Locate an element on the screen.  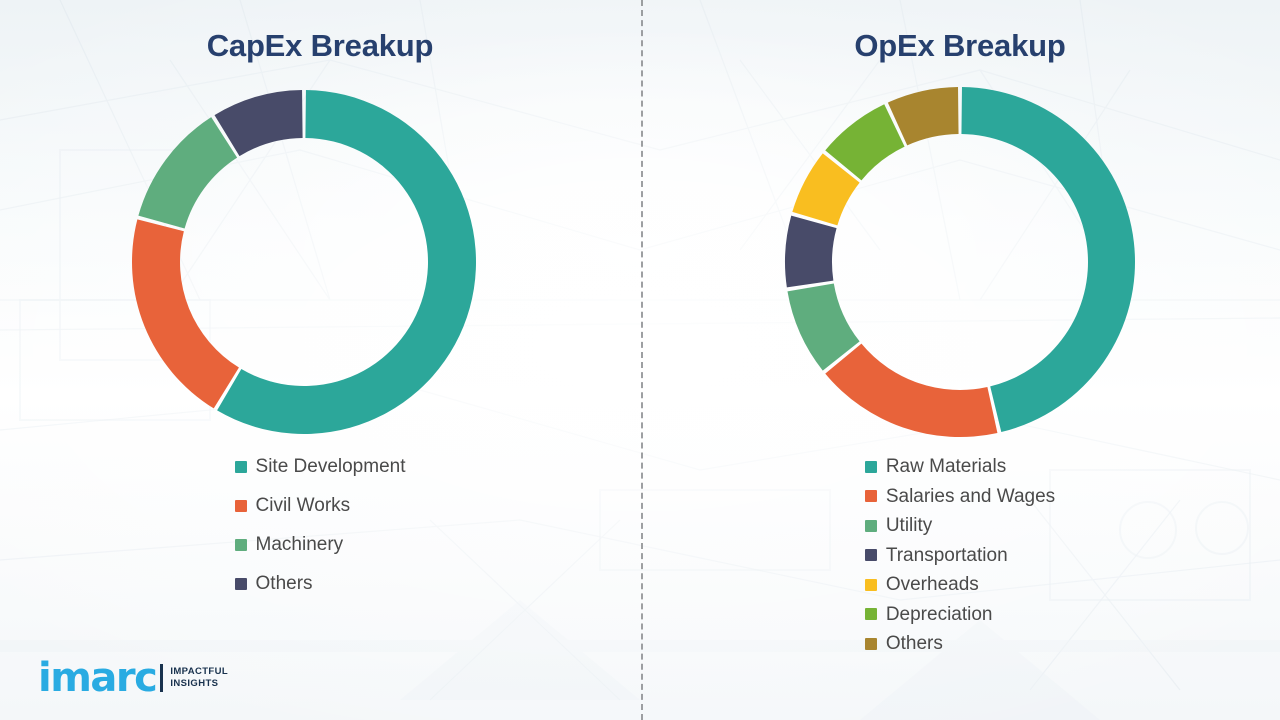
logo-tagline: IMPACTFUL INSIGHTS is located at coordinates (199, 678).